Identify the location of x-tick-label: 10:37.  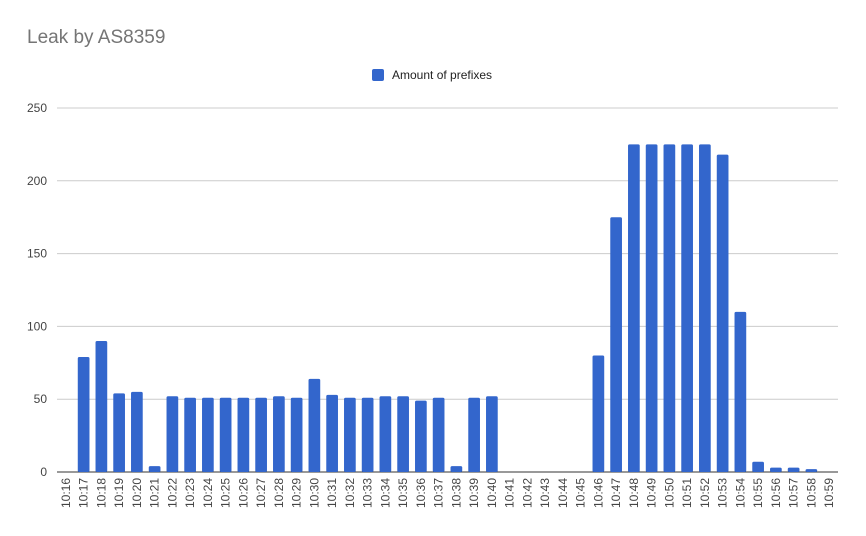
(439, 493).